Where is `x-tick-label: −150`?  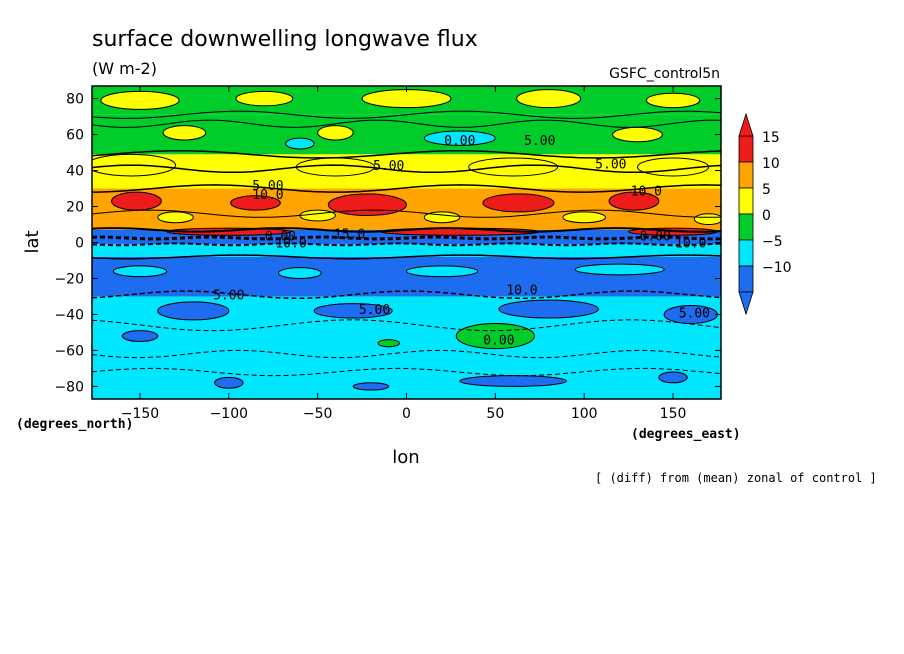
x-tick-label: −150 is located at coordinates (140, 414).